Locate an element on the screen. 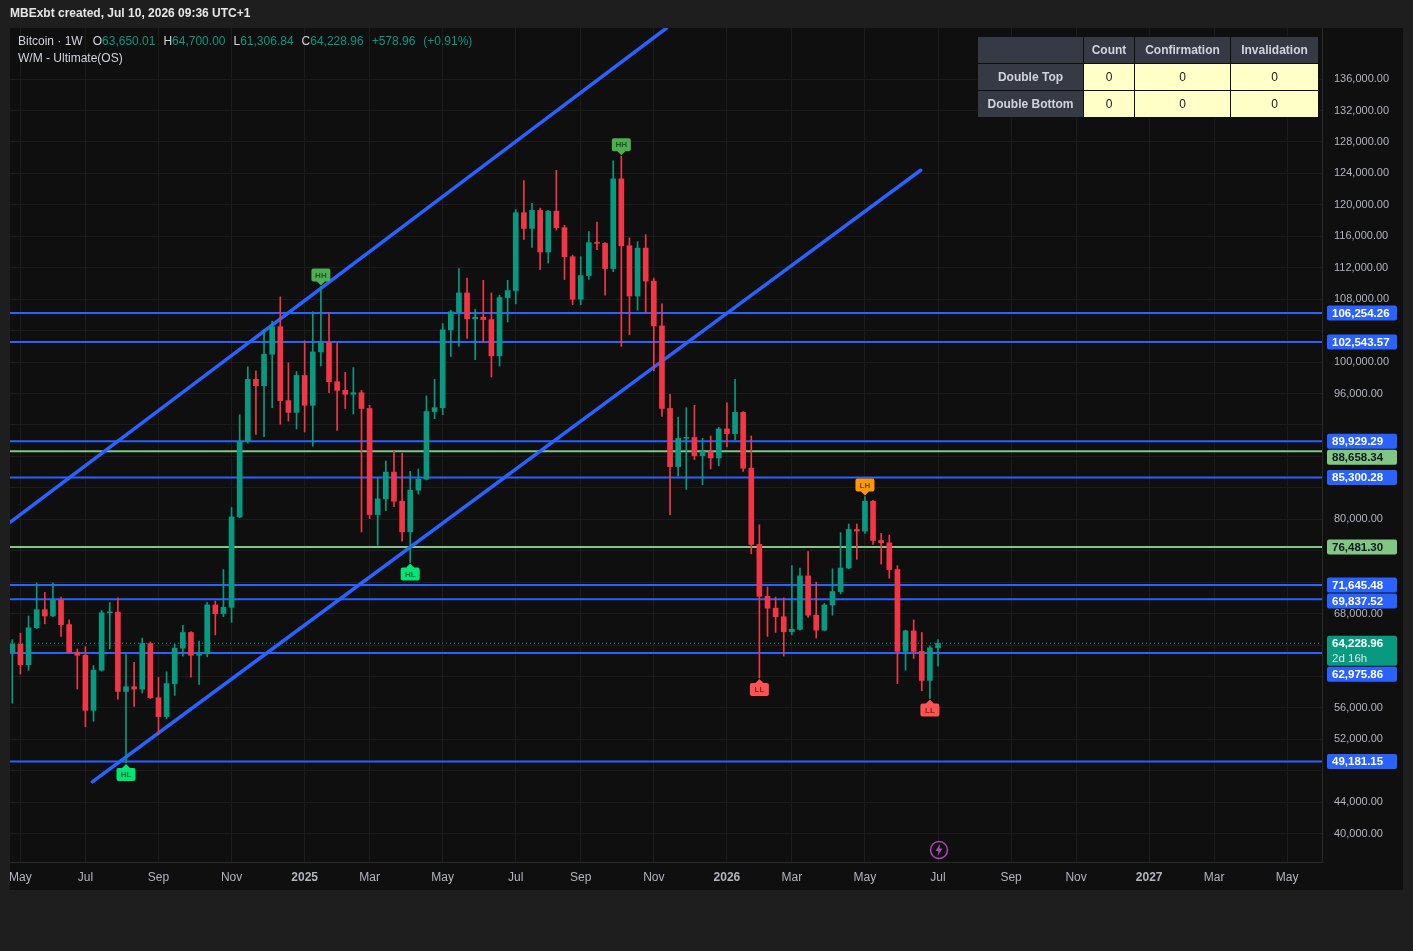 The image size is (1413, 951). text: Bitcoin · 1W is located at coordinates (50, 41).